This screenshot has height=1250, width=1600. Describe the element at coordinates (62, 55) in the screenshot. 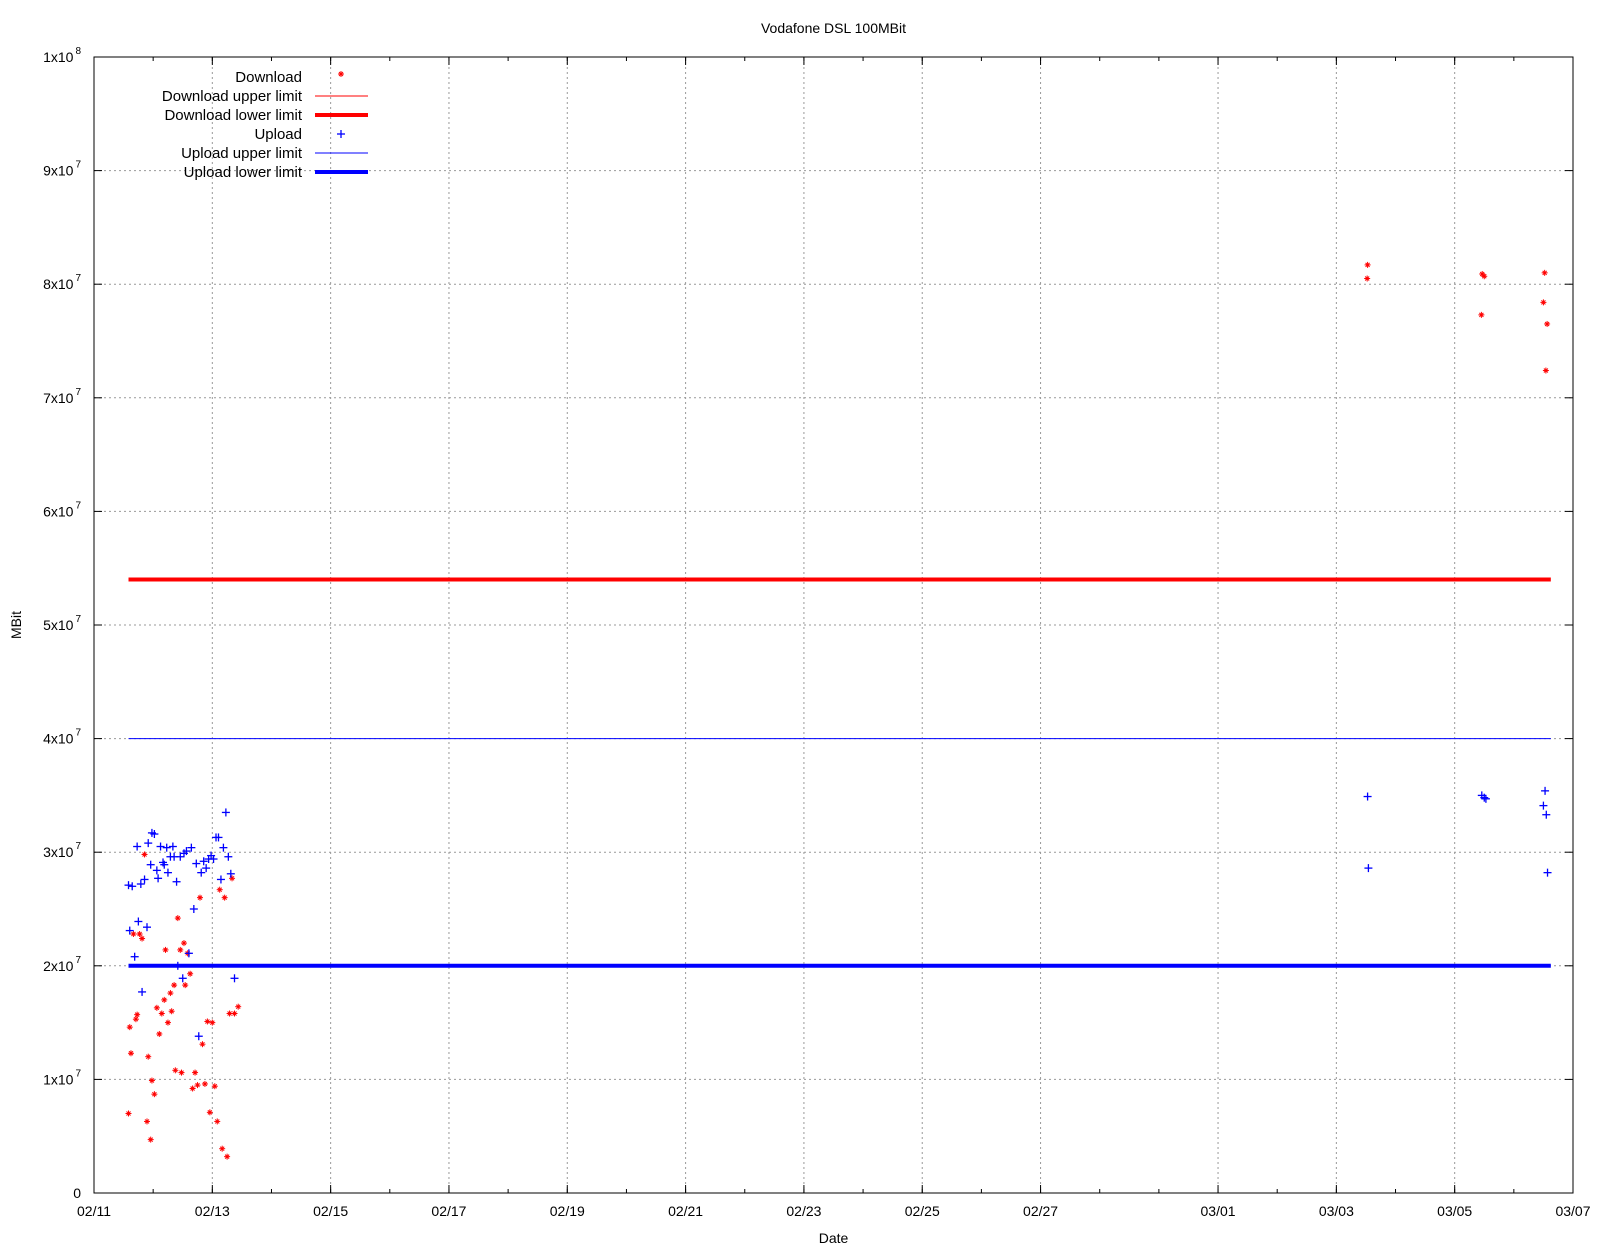

I see `y-tick-label: 1x10 8` at that location.